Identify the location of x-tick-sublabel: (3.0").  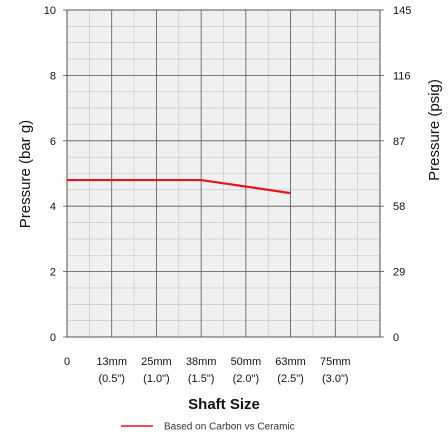
(335, 379).